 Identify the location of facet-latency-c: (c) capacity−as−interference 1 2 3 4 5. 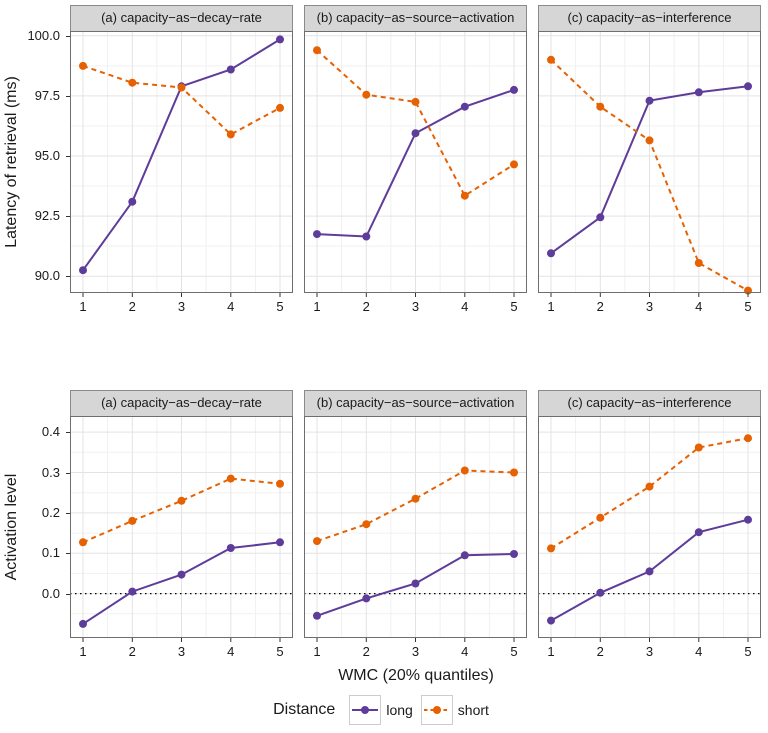
(649, 161).